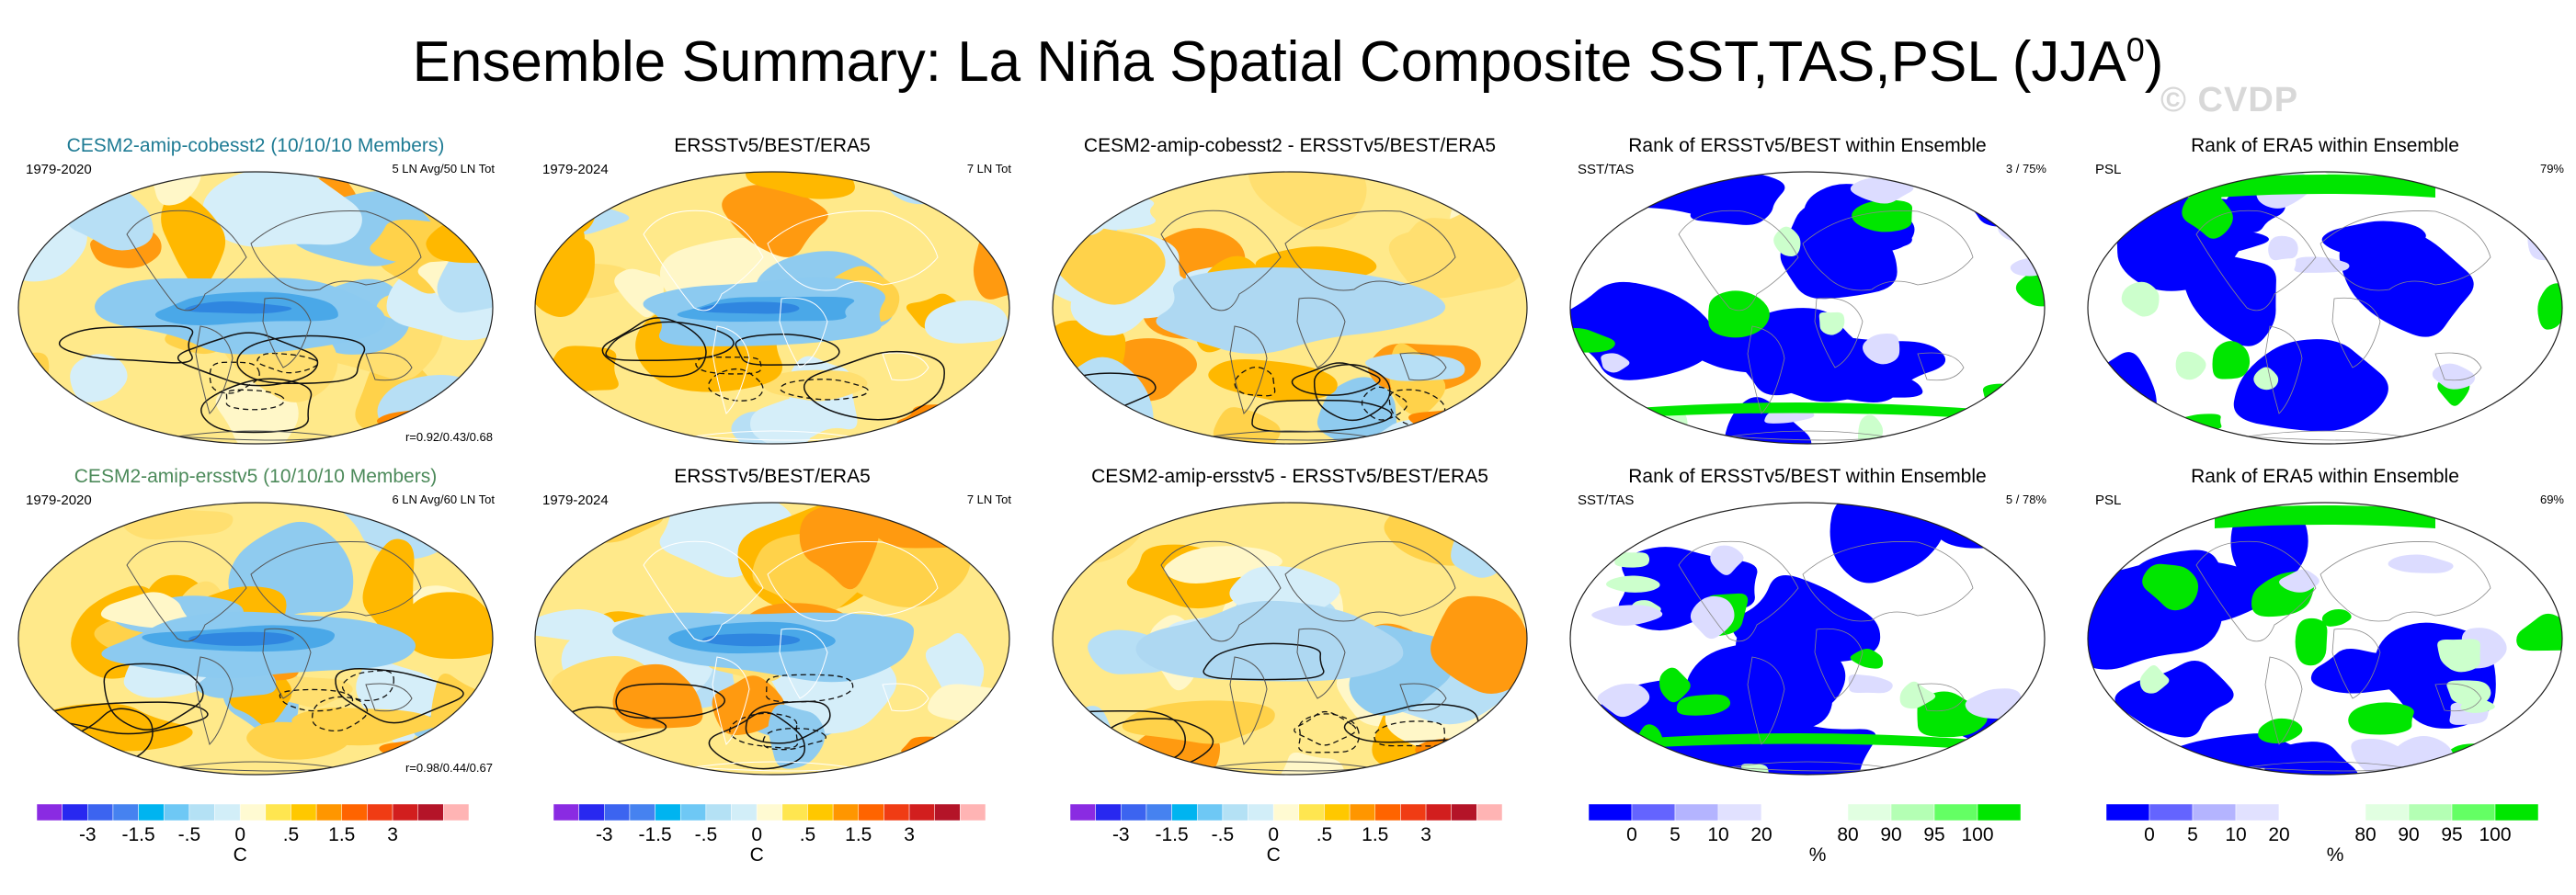 This screenshot has width=2576, height=895. Describe the element at coordinates (1675, 835) in the screenshot. I see `colorbar-tick-label: 5` at that location.